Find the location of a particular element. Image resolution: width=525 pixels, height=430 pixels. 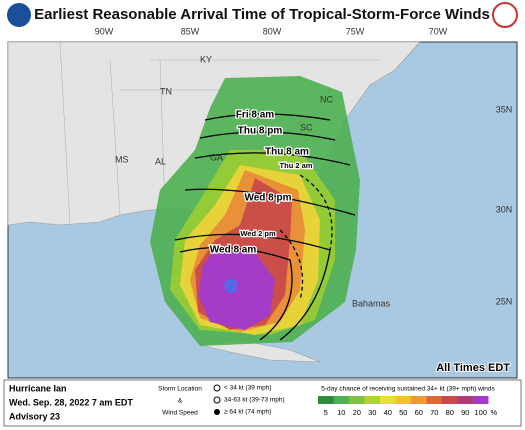

longitude-label: 85W is located at coordinates (190, 31).